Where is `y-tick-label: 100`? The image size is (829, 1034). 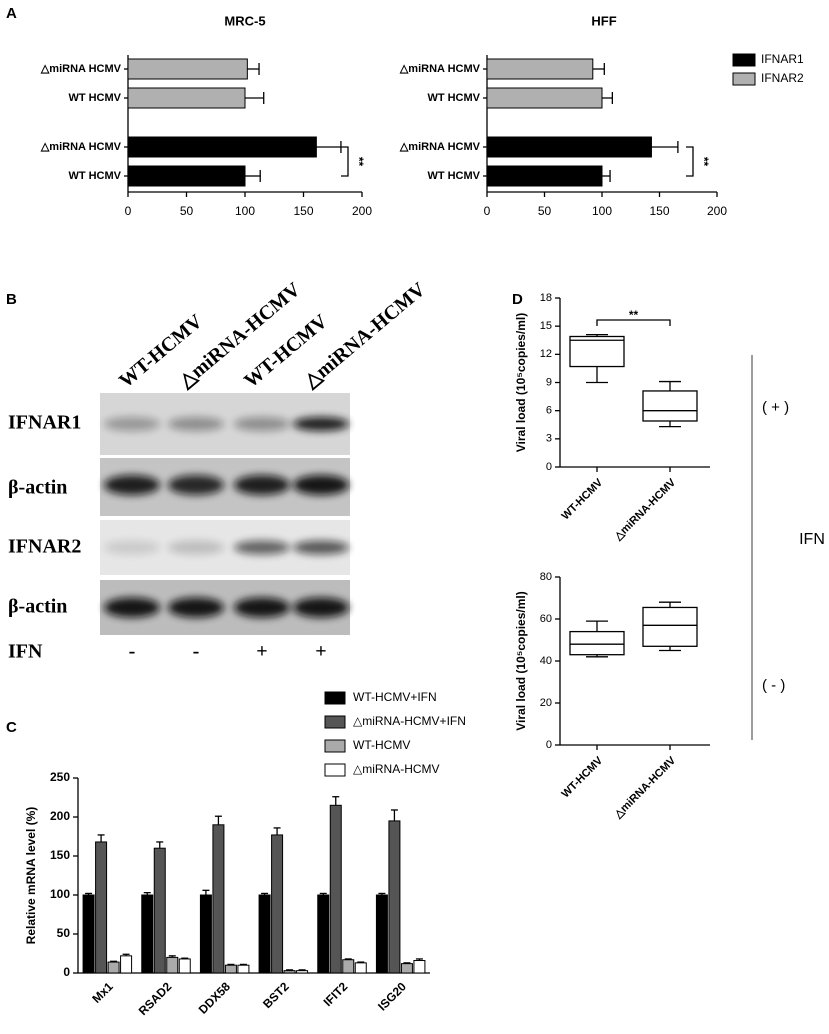 y-tick-label: 100 is located at coordinates (60, 894).